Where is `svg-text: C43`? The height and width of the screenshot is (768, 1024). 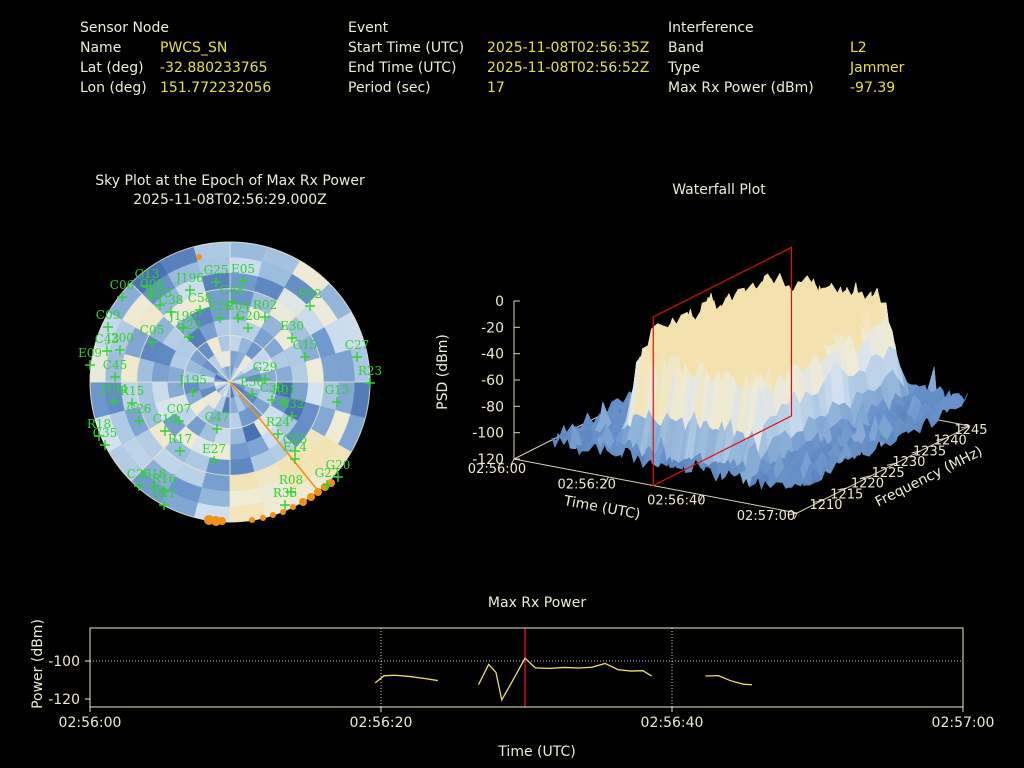
svg-text: C43 is located at coordinates (107, 339).